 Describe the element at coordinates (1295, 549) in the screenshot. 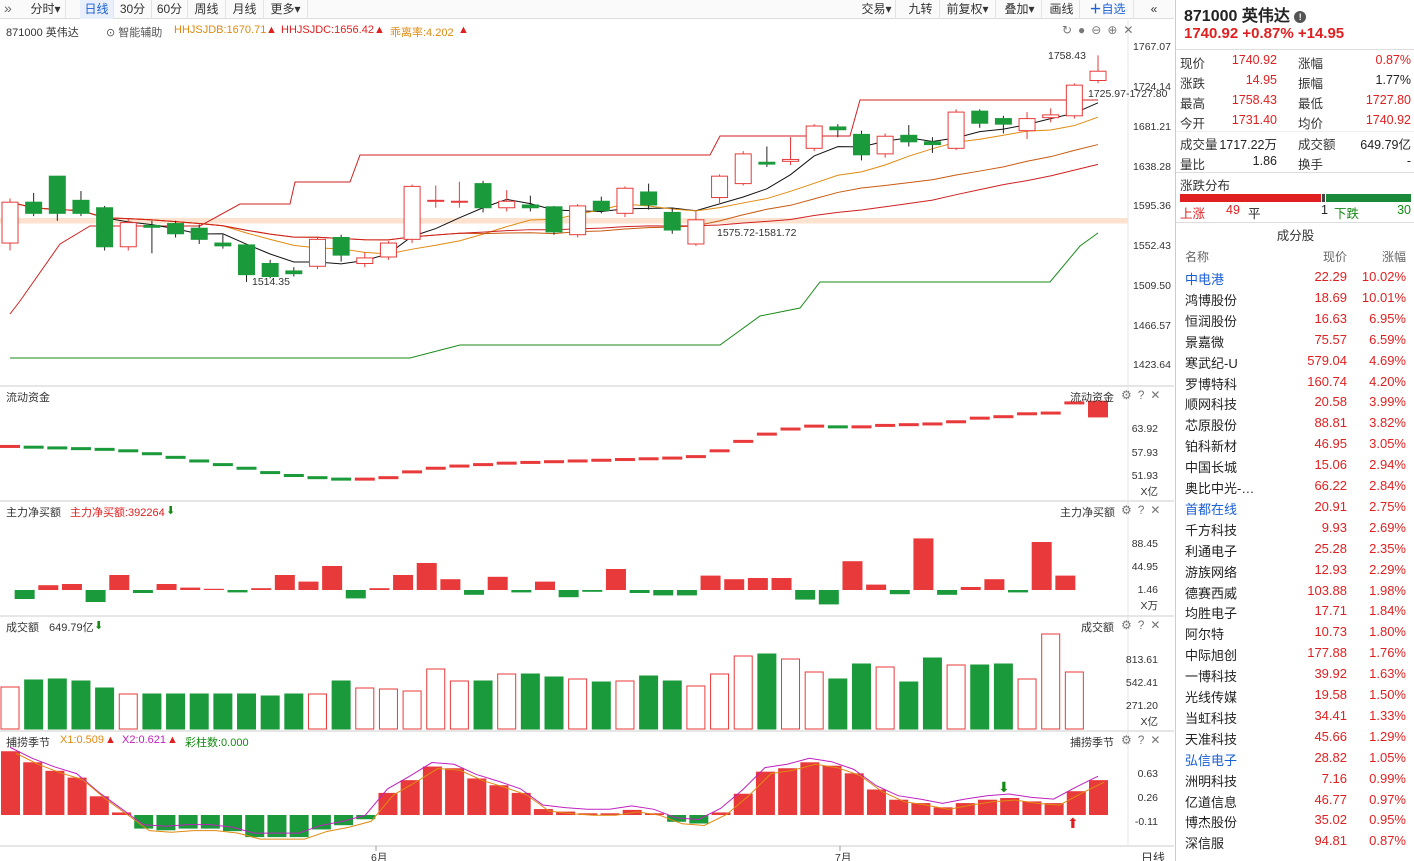

I see `list-item: 利通电子 25.28 2.35%` at that location.